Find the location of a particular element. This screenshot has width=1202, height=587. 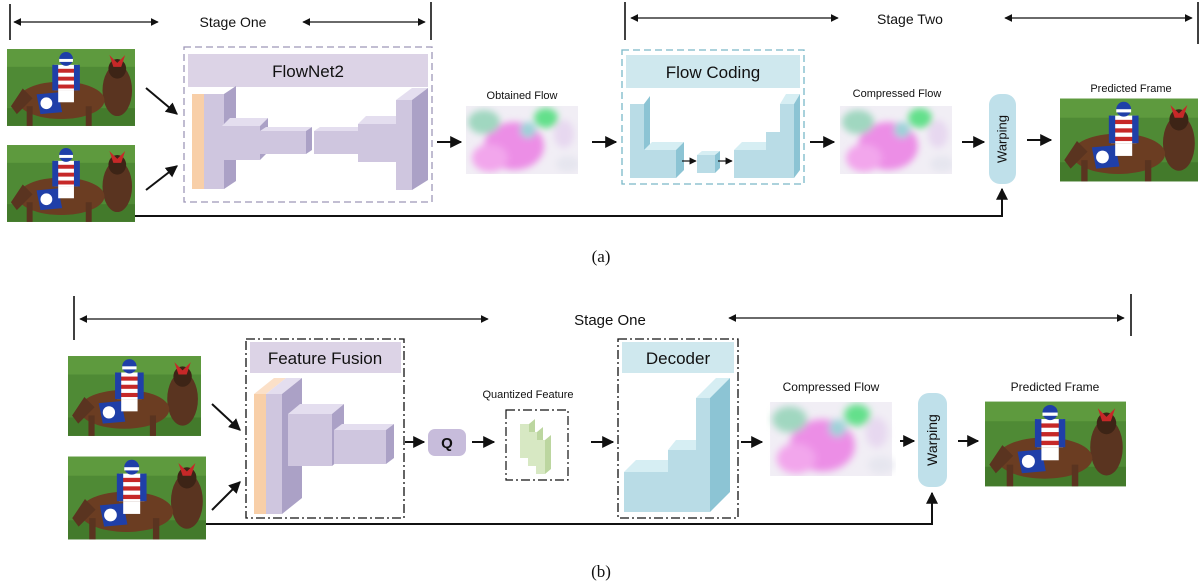

flow-coding-label: Flow Coding is located at coordinates (713, 72).